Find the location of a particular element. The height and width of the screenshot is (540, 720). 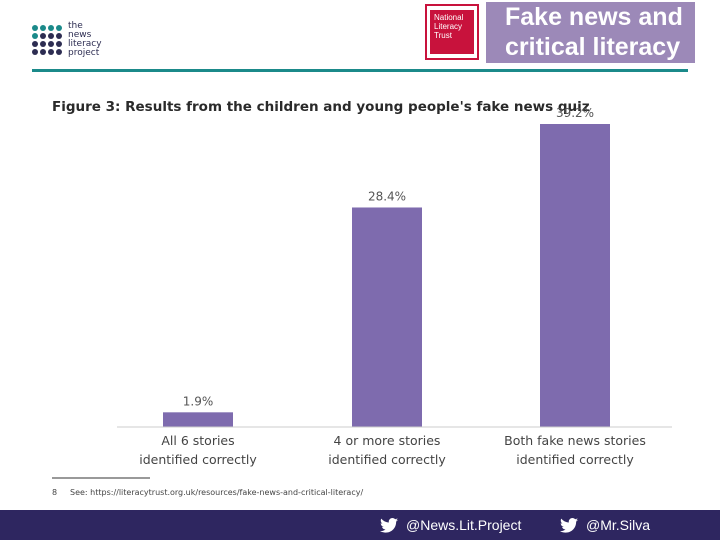

banner-line: critical literacy is located at coordinates (593, 47).